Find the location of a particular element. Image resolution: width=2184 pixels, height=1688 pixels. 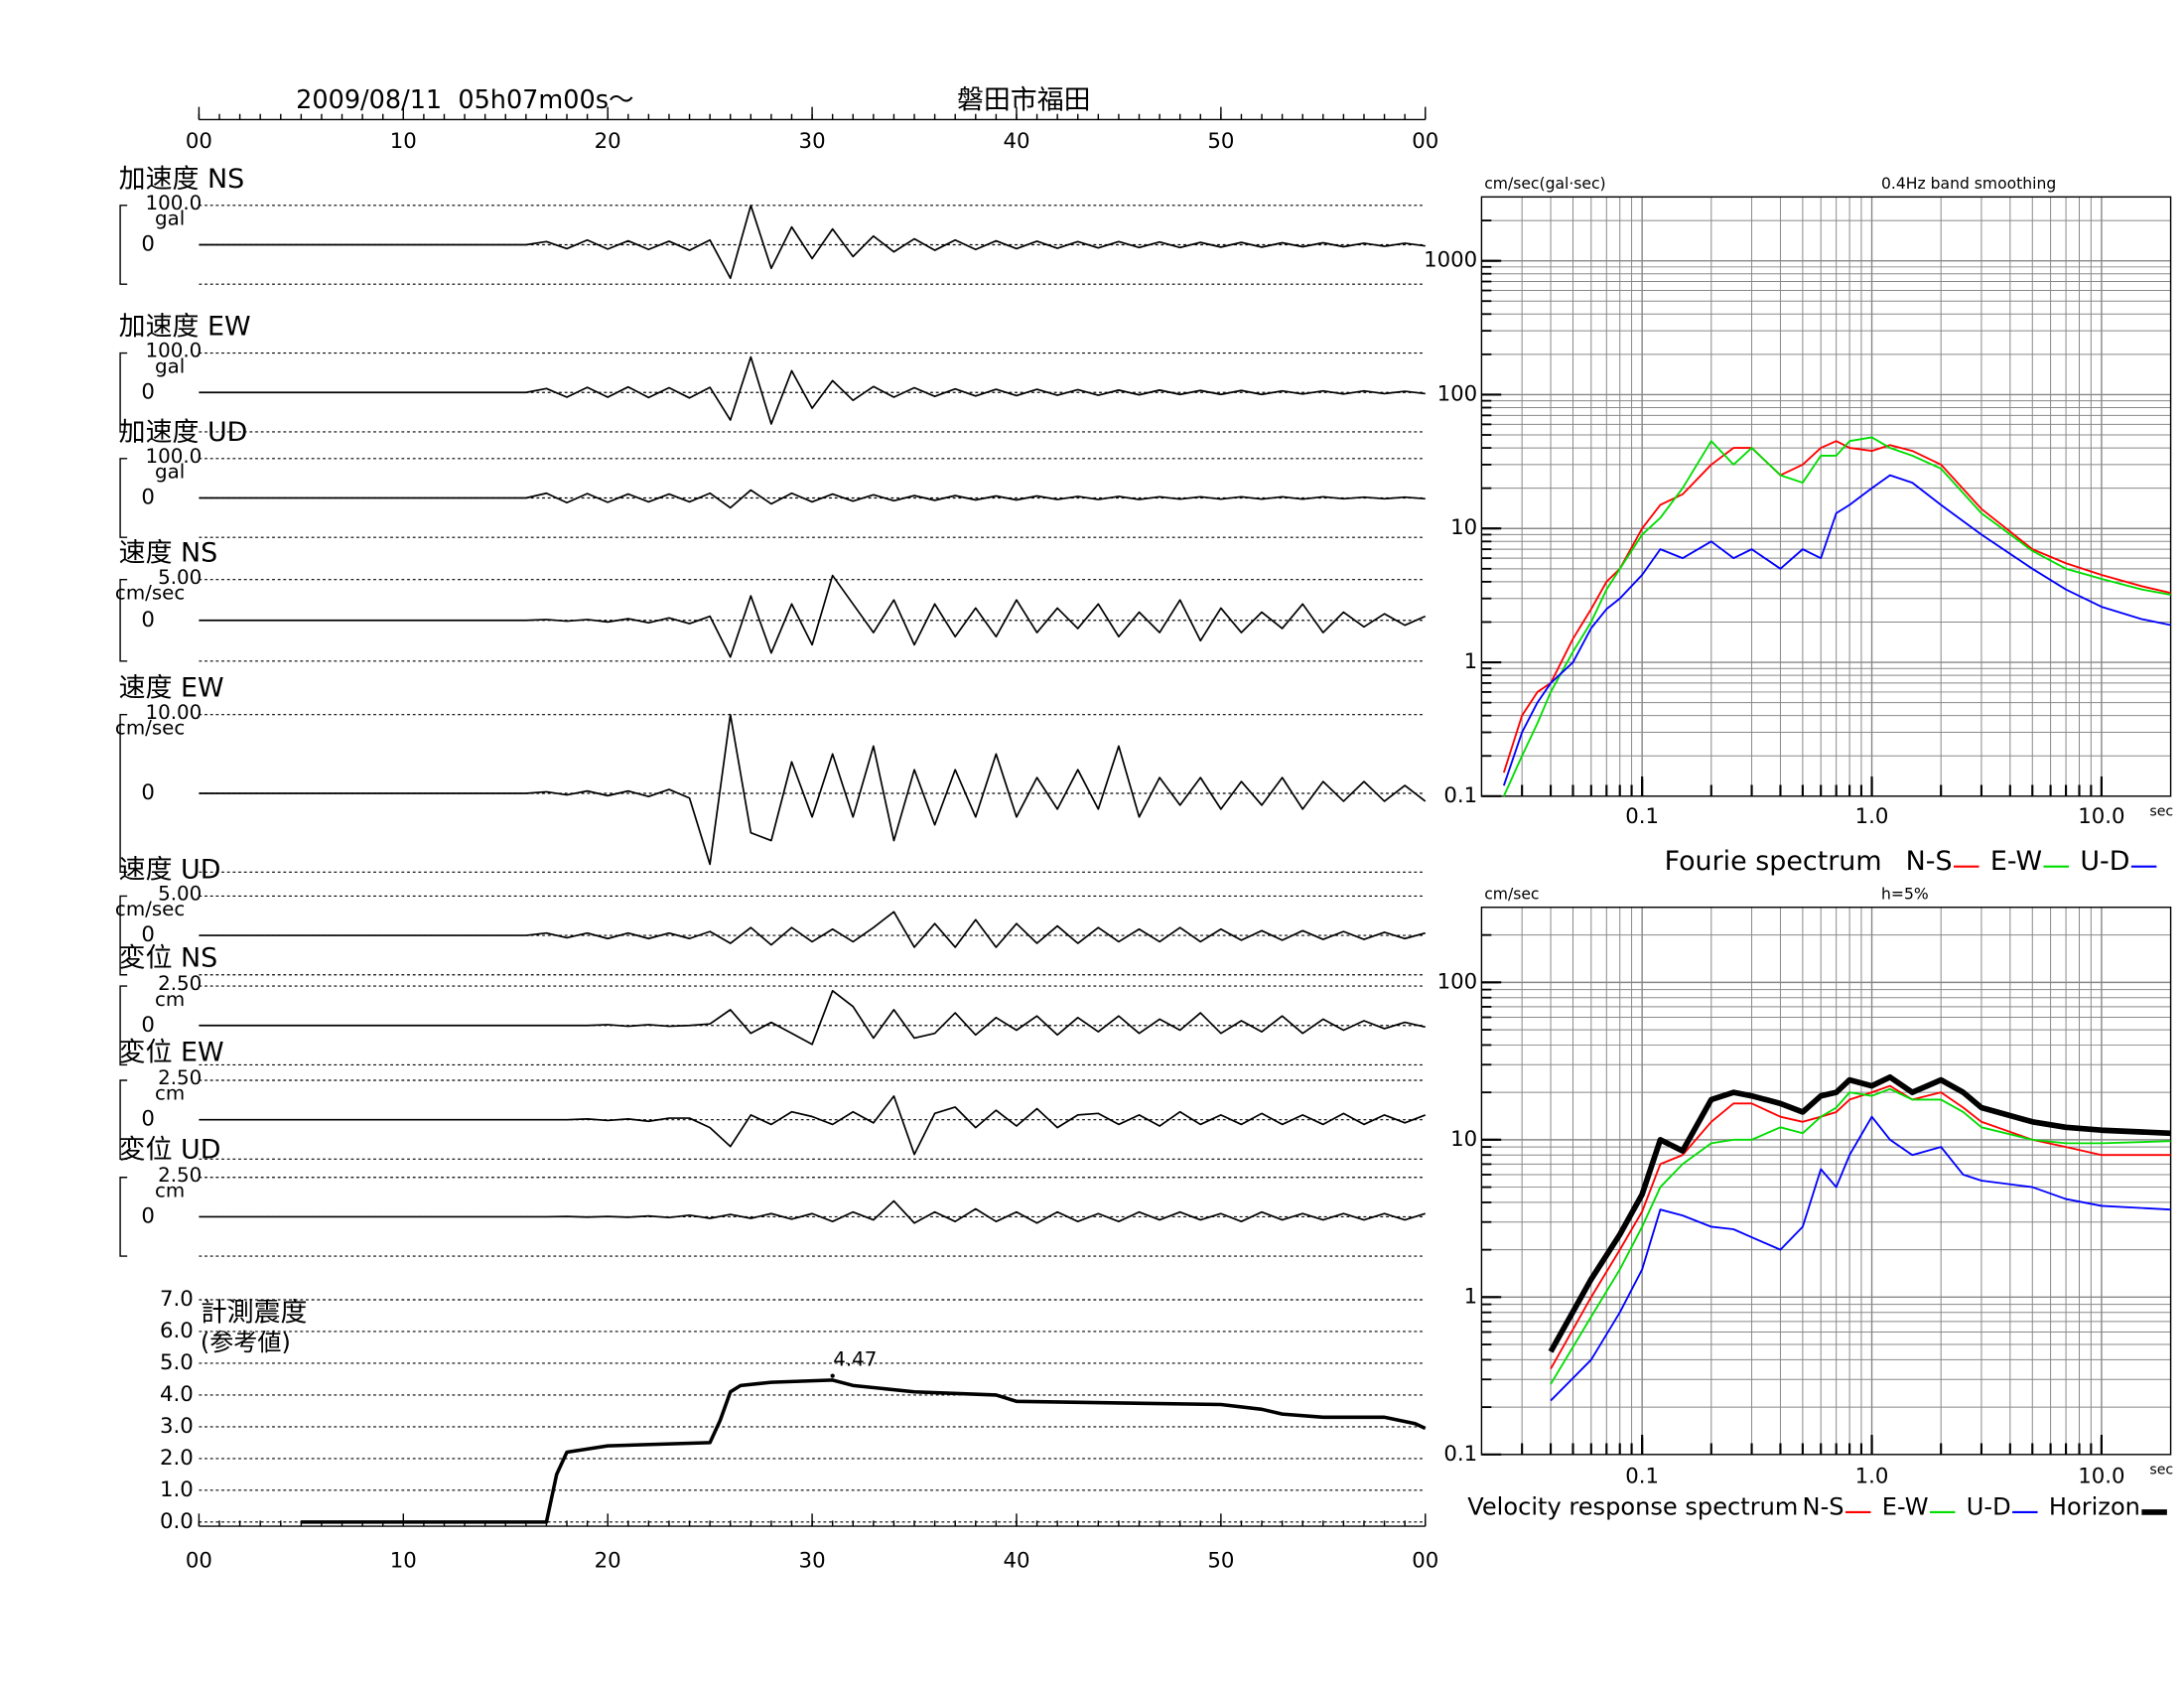

spectrum-note: h=5% is located at coordinates (1905, 895).